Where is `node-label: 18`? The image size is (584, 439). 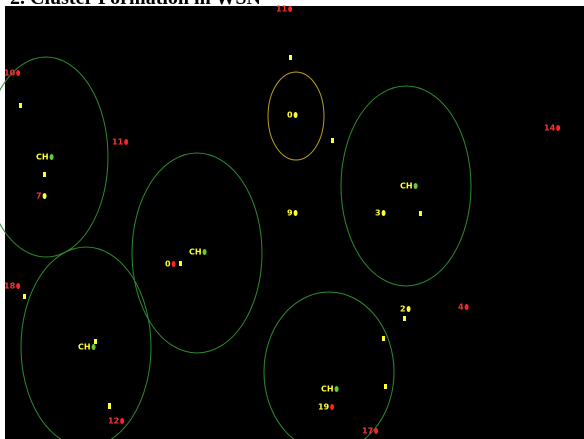 node-label: 18 is located at coordinates (10, 286).